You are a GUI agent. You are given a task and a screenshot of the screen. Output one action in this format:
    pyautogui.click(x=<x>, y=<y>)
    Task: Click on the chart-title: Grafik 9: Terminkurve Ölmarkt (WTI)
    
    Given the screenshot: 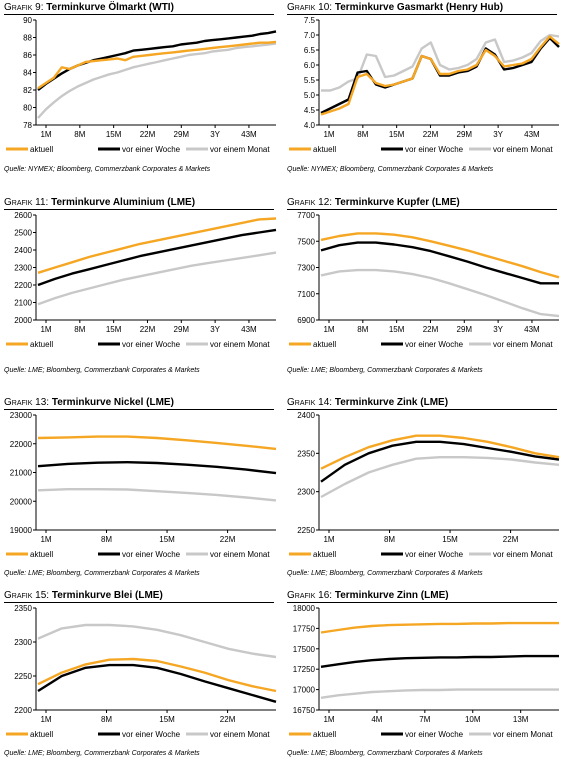 What is the action you would take?
    pyautogui.click(x=139, y=8)
    